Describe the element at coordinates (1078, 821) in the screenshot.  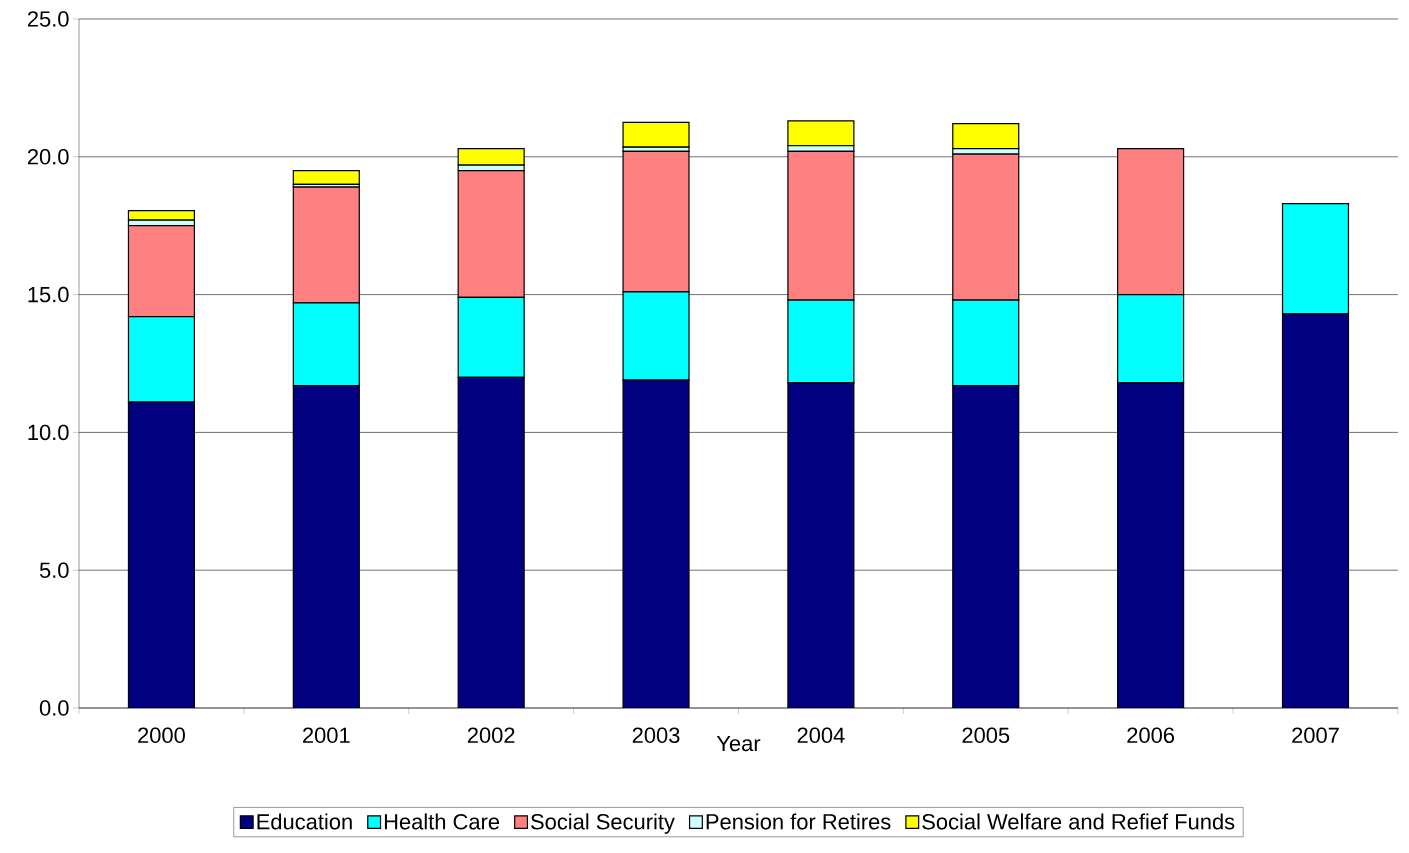
I see `legend-label: Social Welfare and Refief Funds` at that location.